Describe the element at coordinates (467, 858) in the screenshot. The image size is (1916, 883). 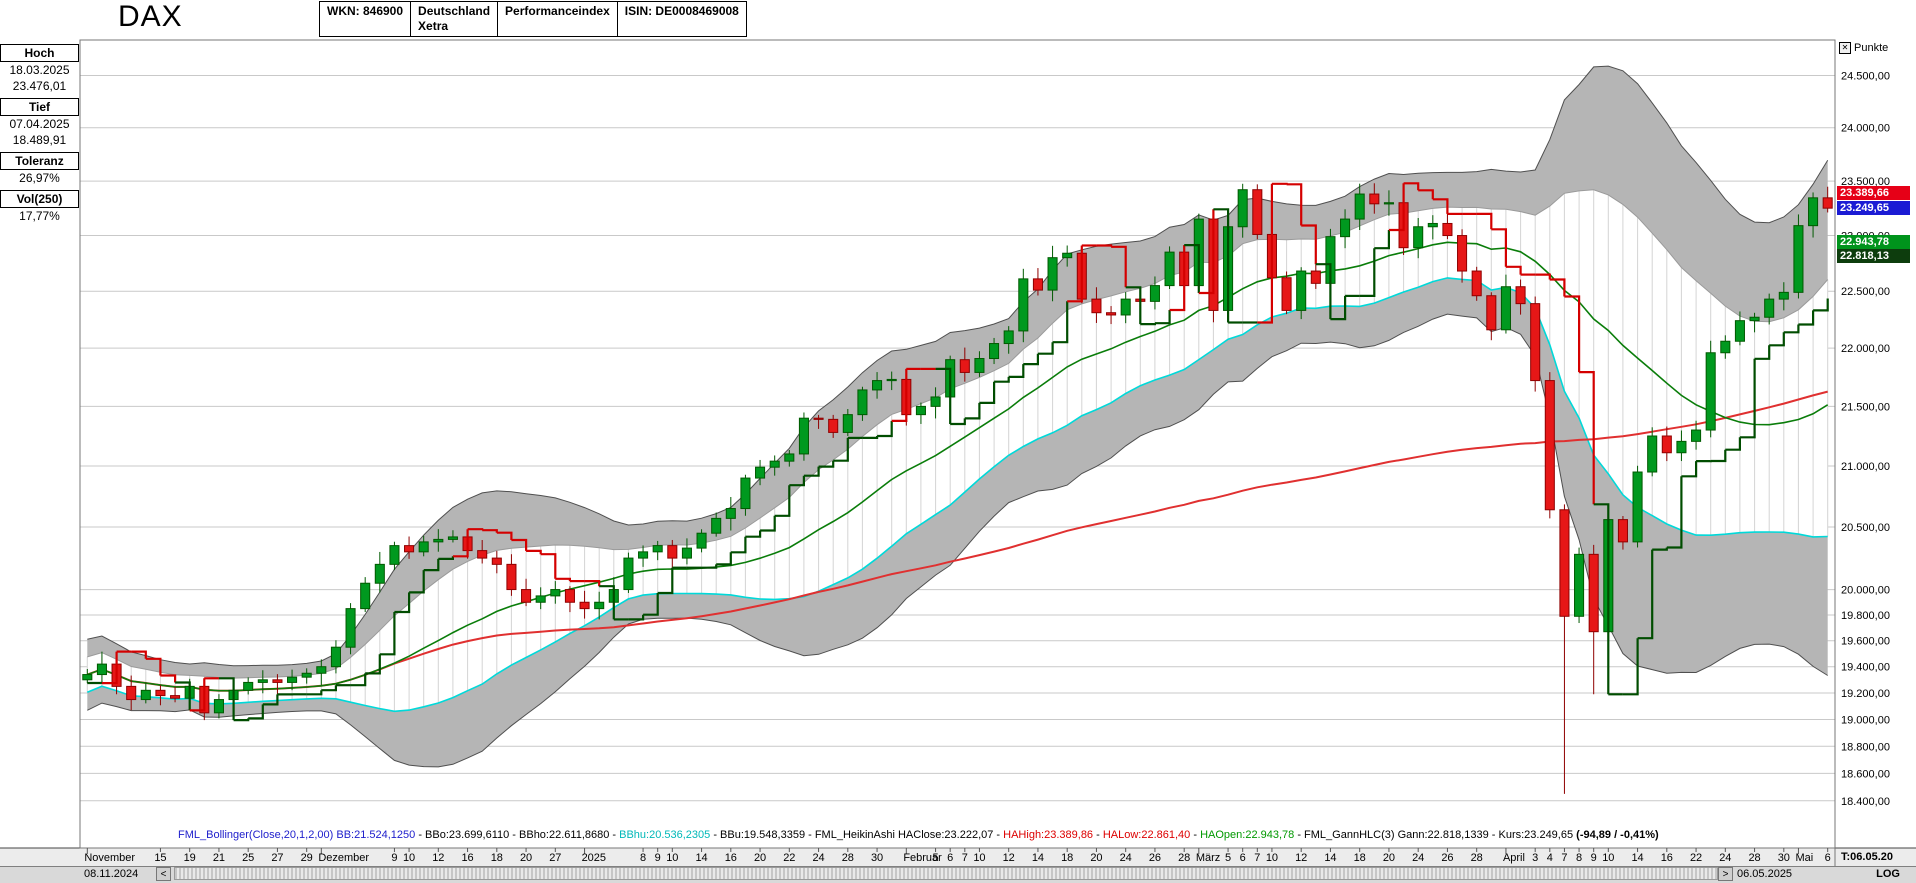
I see `x-tick-label: 16` at that location.